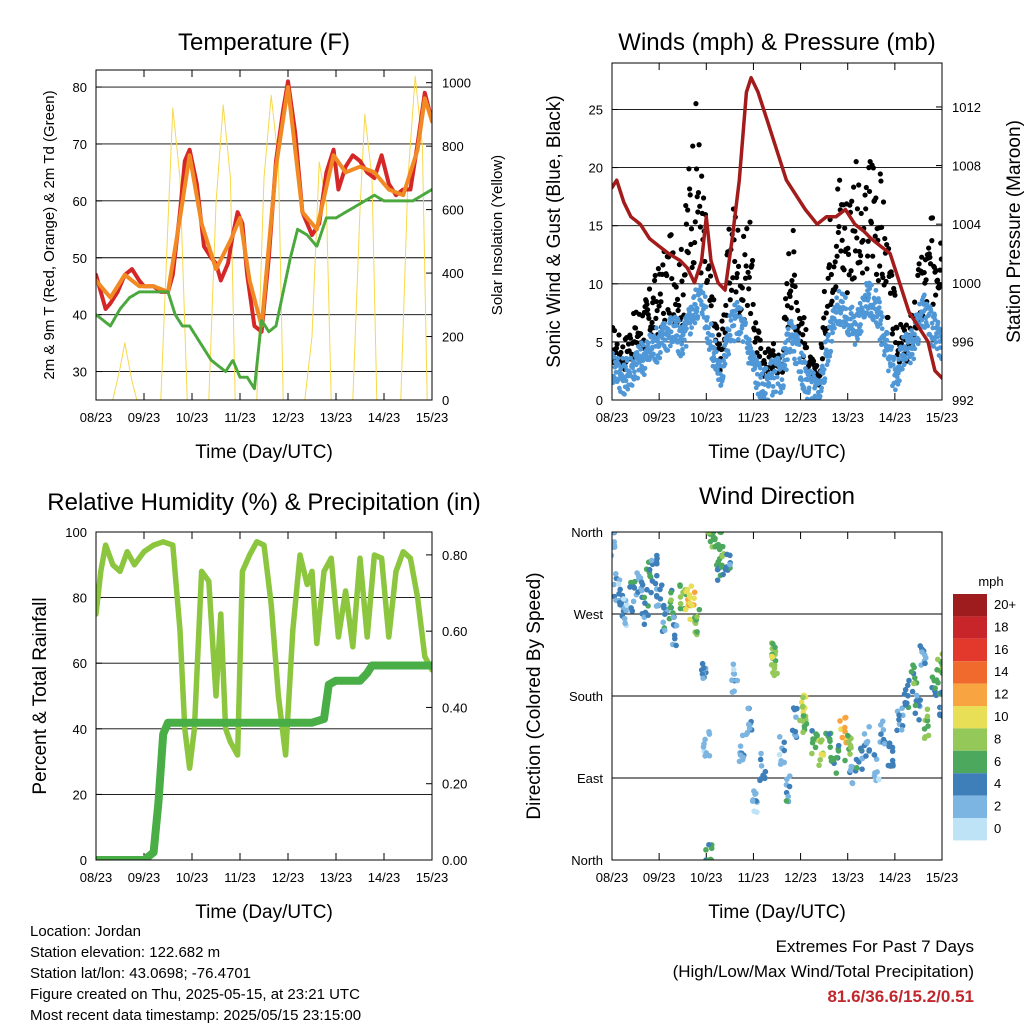 The width and height of the screenshot is (1024, 1026). Describe the element at coordinates (264, 699) in the screenshot. I see `humidity-plot-area` at that location.